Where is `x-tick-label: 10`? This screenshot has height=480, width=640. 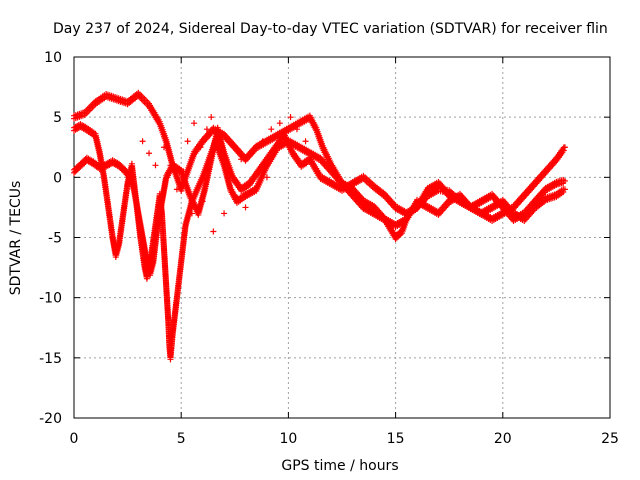 x-tick-label: 10 is located at coordinates (288, 439).